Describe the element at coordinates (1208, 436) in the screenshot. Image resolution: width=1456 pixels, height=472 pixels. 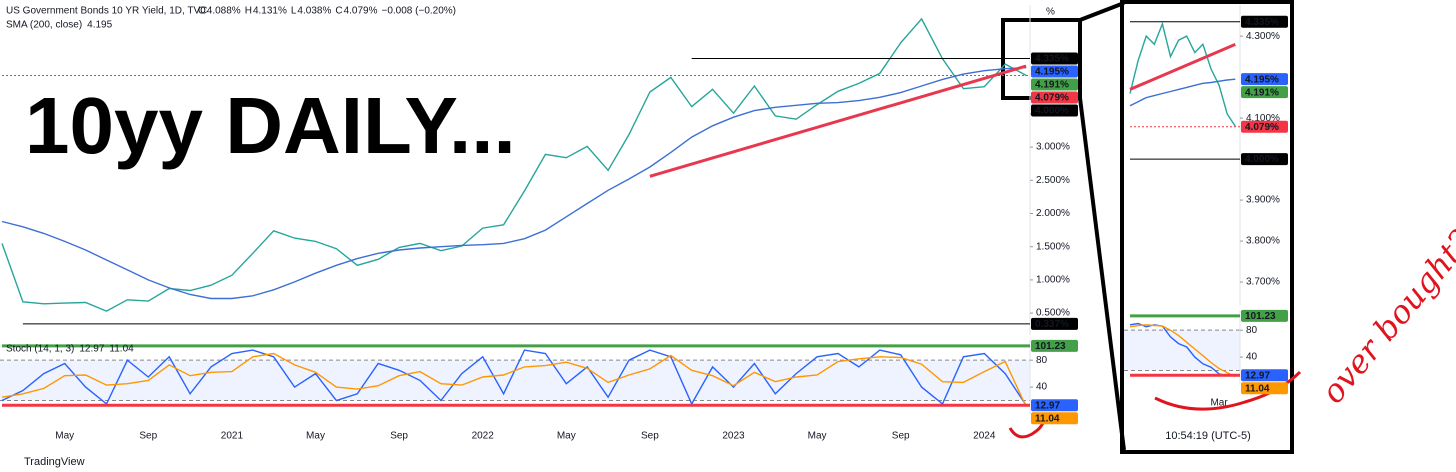
I see `time: 10:54:19 (UTC-5)` at that location.